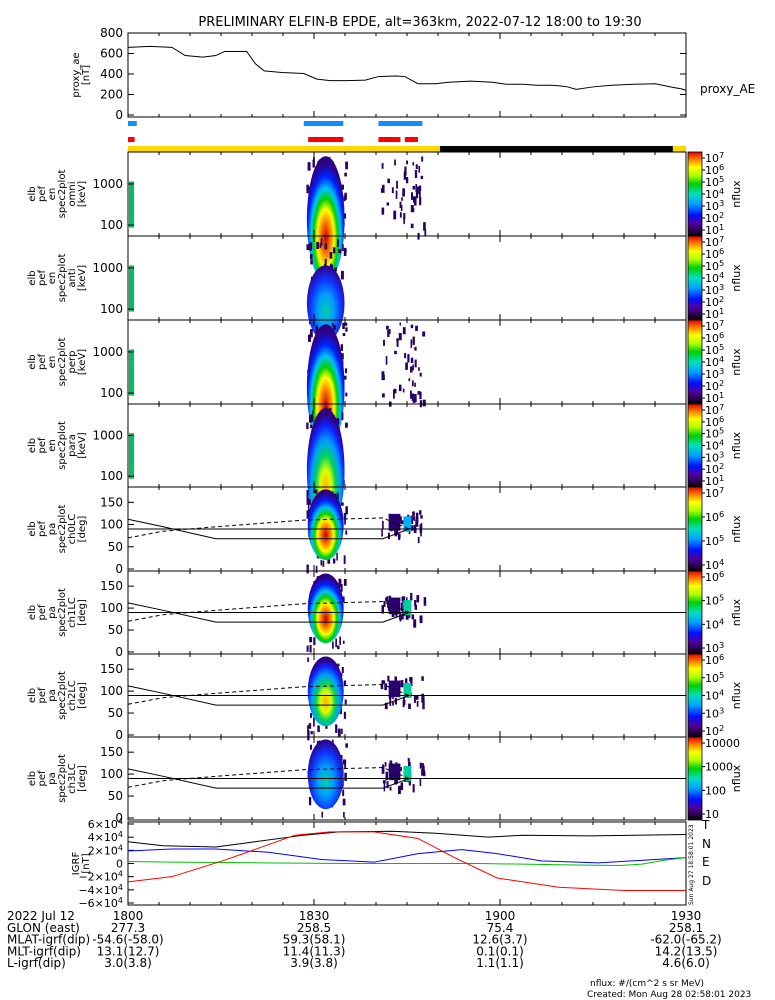  What do you see at coordinates (714, 492) in the screenshot?
I see `colorbar-tick-label: 10⁷` at bounding box center [714, 492].